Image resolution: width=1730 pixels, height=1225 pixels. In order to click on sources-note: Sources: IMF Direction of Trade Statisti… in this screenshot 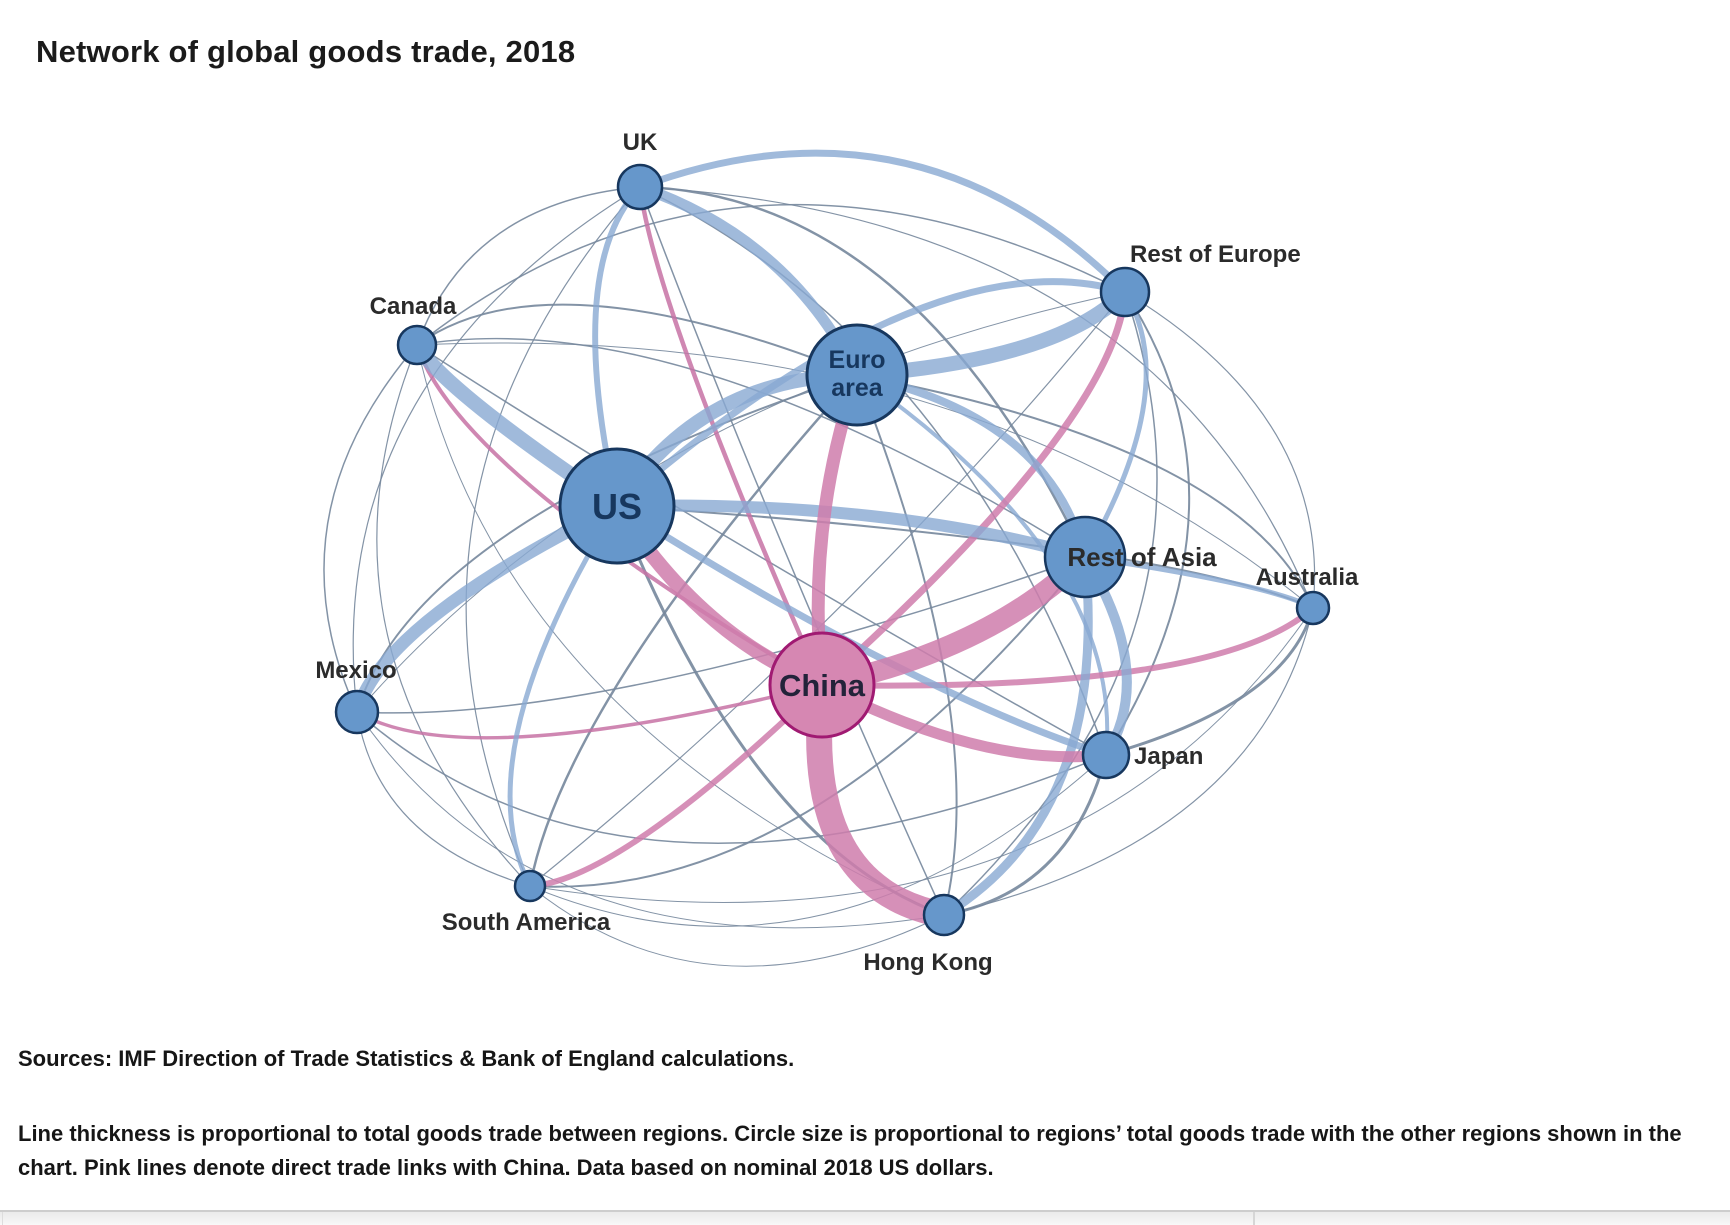, I will do `click(406, 1058)`.